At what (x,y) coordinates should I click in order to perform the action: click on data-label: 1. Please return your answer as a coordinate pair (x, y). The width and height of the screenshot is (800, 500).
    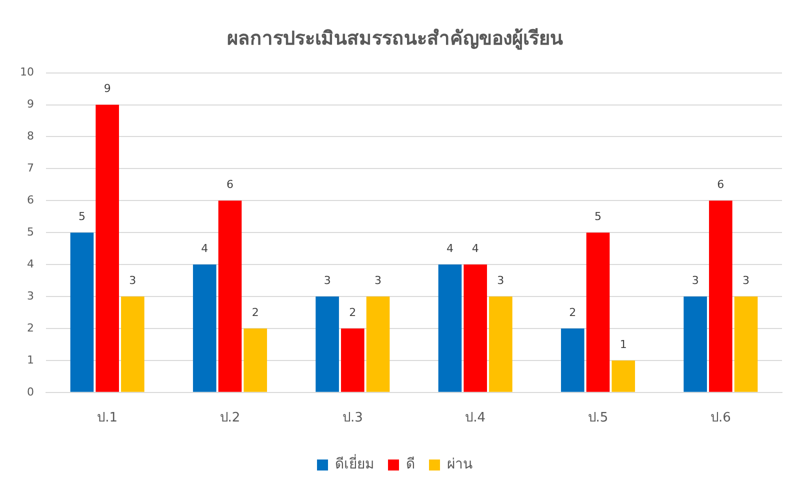
    Looking at the image, I should click on (623, 344).